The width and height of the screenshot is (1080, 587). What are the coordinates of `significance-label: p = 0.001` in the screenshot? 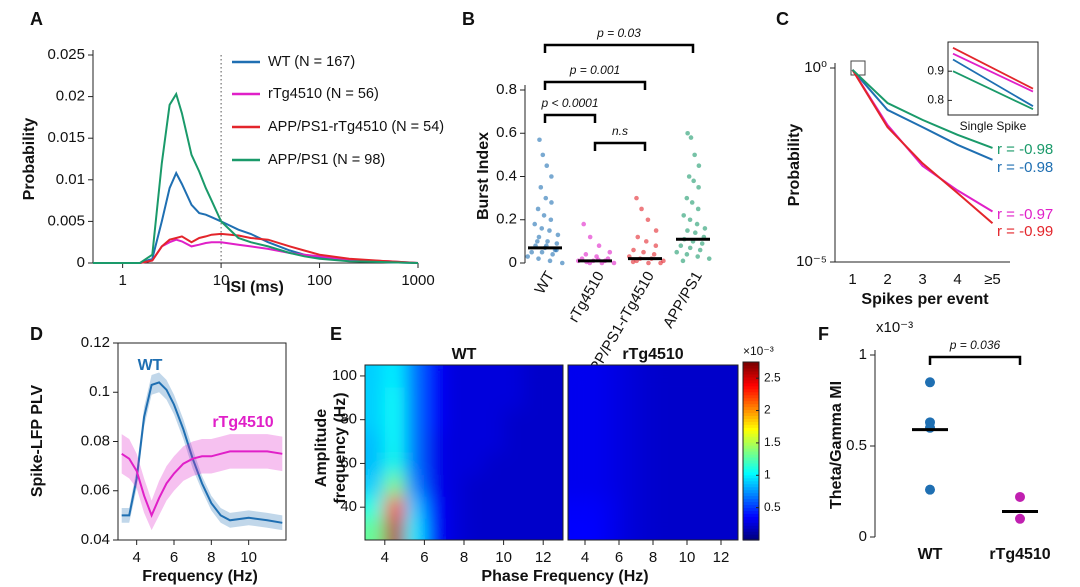 It's located at (594, 70).